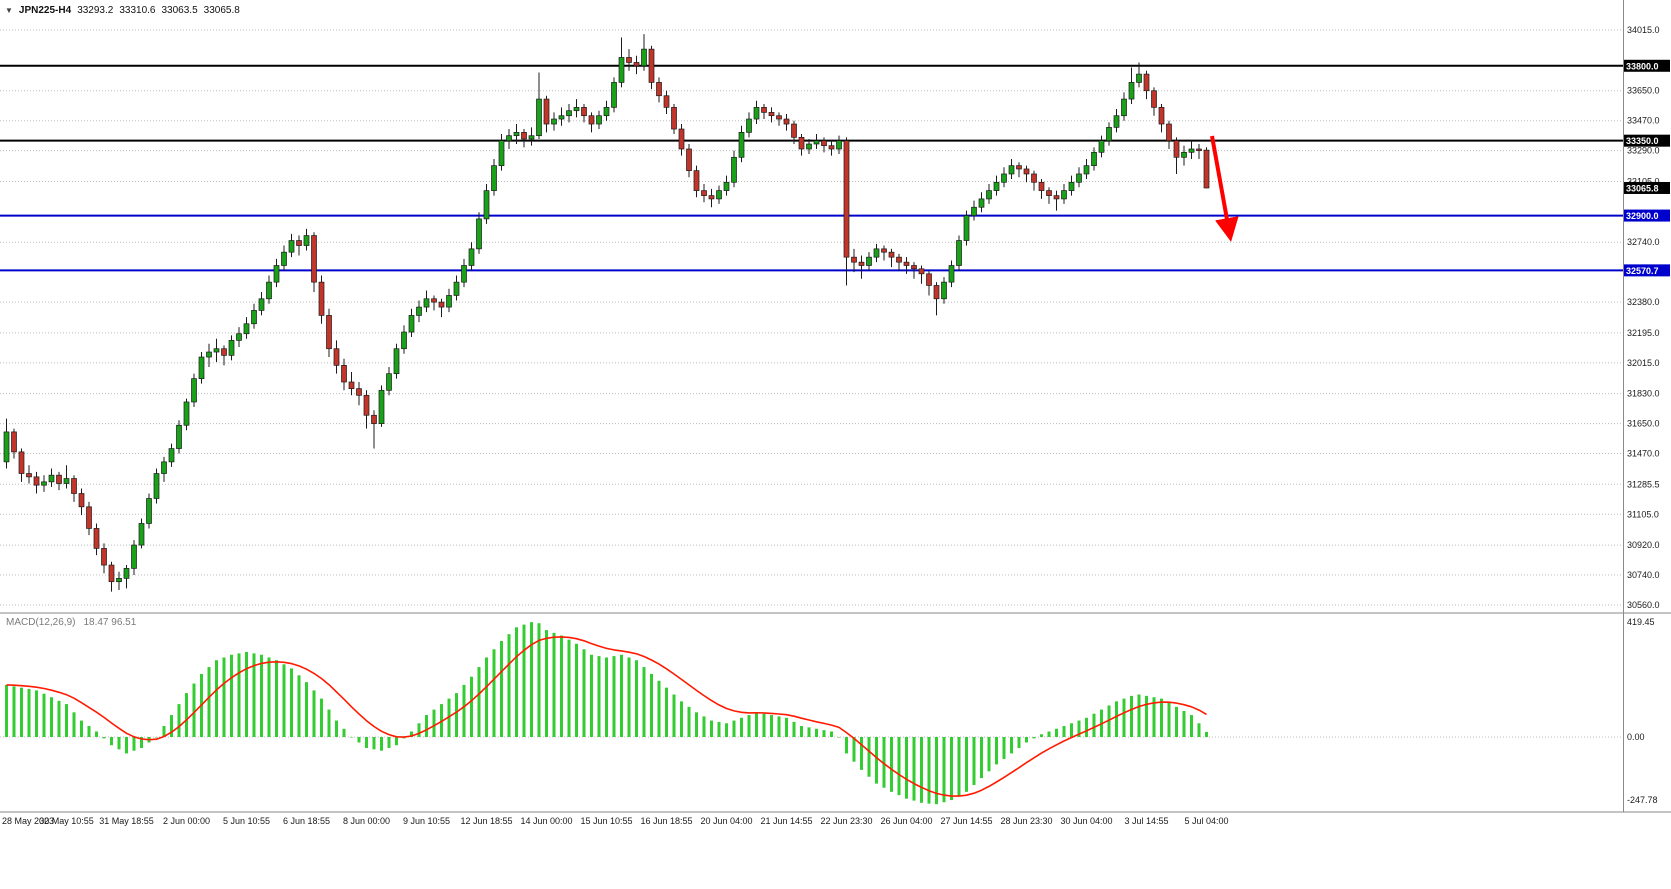 The height and width of the screenshot is (889, 1671). Describe the element at coordinates (137, 10) in the screenshot. I see `bar-high-value: 33310.6` at that location.